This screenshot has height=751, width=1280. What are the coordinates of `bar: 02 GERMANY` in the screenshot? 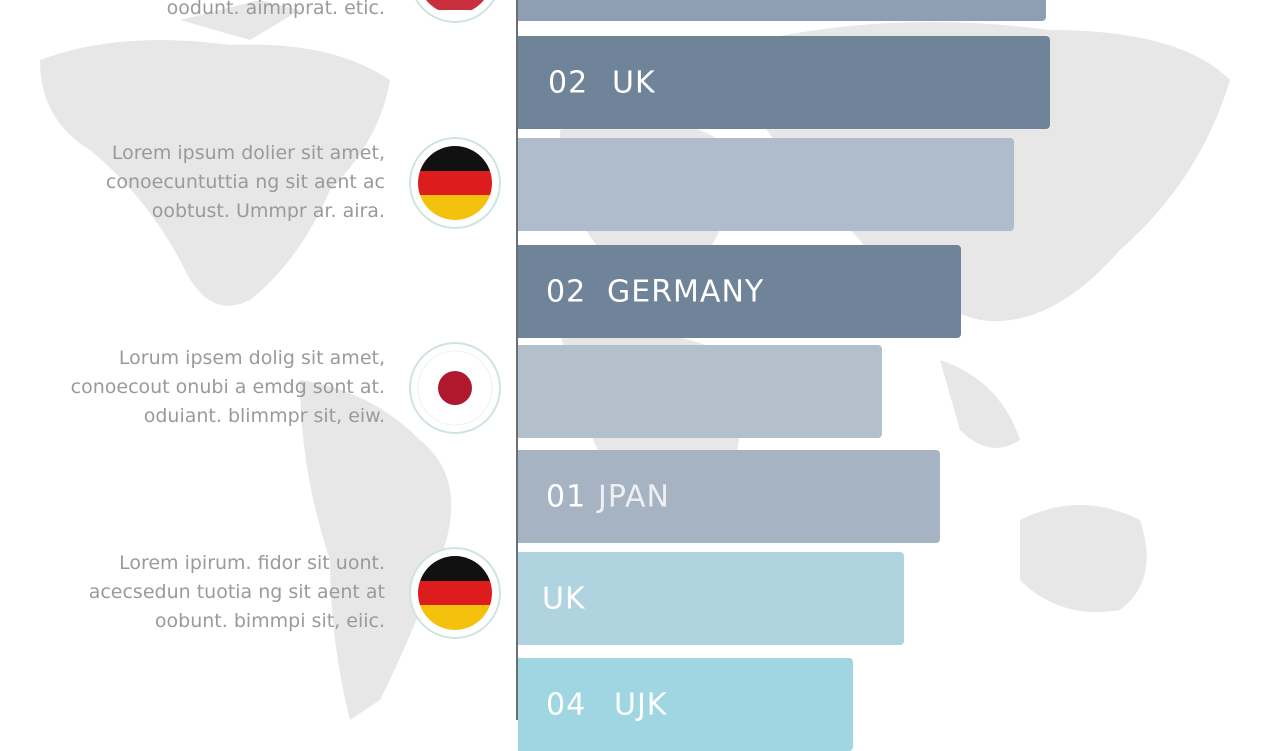 It's located at (739, 291).